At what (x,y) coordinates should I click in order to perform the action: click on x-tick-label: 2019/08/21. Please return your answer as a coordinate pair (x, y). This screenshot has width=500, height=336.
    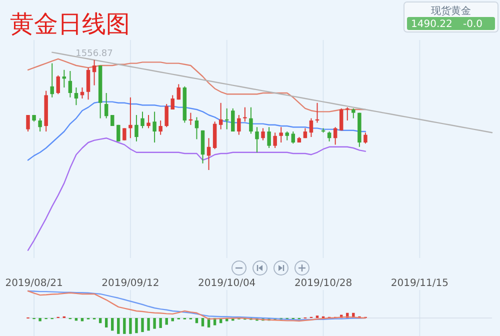
    Looking at the image, I should click on (34, 283).